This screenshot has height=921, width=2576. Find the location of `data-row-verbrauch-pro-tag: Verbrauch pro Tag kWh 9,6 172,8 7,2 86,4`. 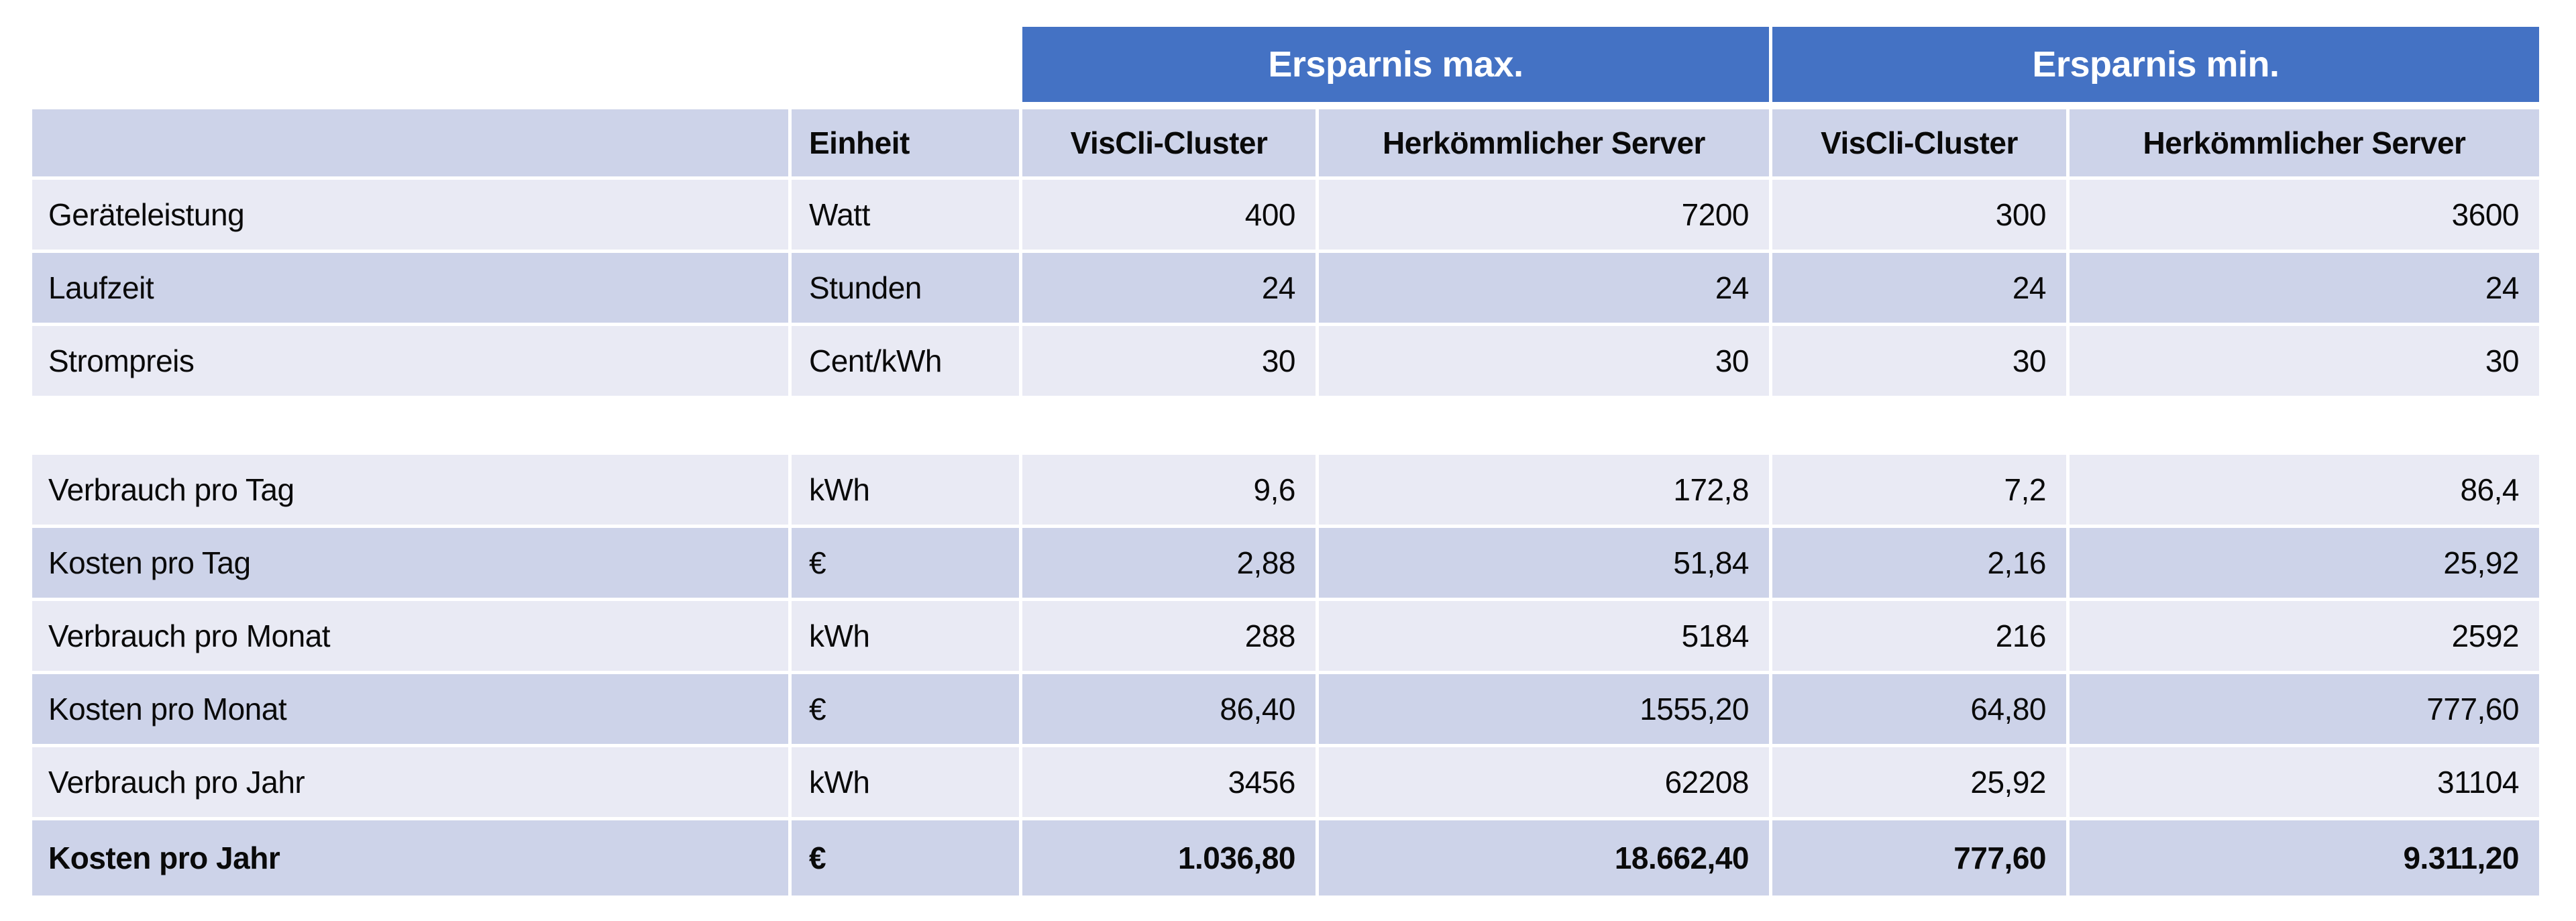

data-row-verbrauch-pro-tag: Verbrauch pro Tag kWh 9,6 172,8 7,2 86,4 is located at coordinates (1285, 490).